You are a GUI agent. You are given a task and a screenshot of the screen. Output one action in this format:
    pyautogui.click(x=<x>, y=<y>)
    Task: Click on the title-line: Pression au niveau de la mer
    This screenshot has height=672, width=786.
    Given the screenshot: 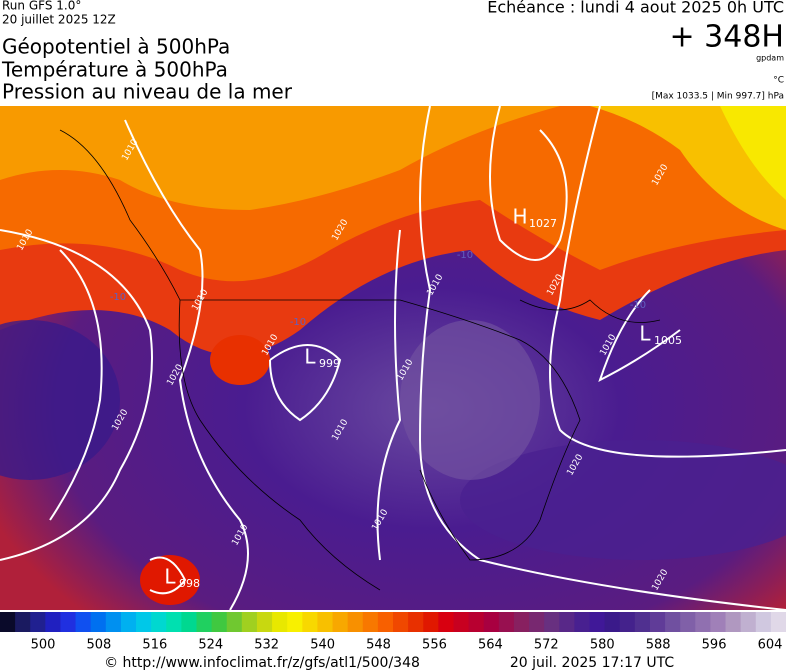 What is the action you would take?
    pyautogui.click(x=147, y=92)
    